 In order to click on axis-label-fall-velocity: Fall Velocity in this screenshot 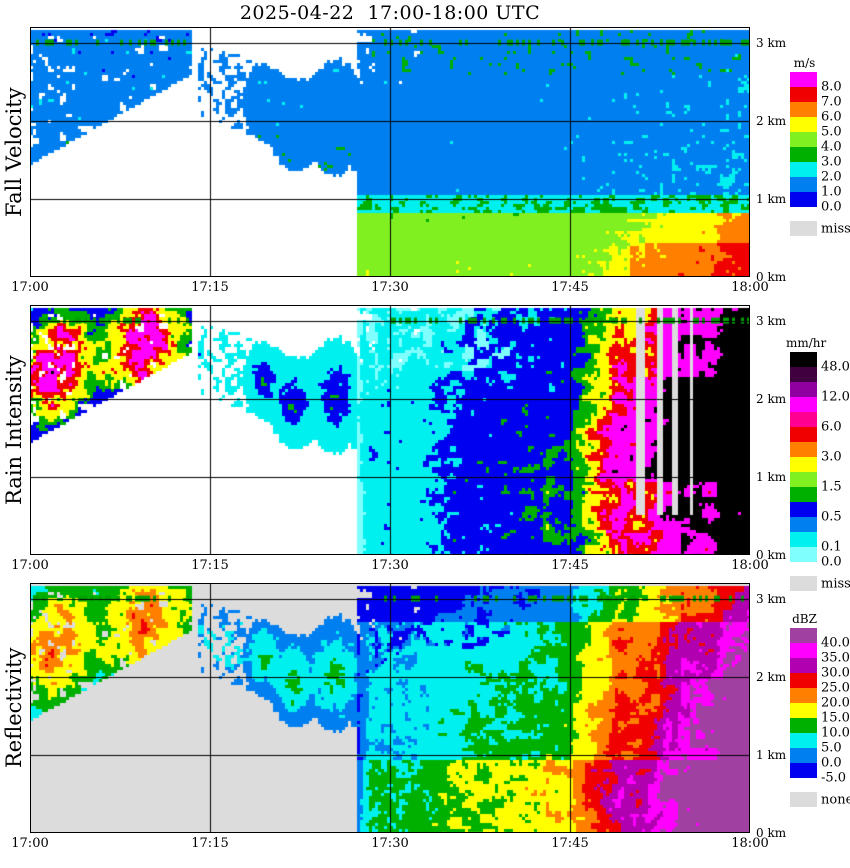, I will do `click(14, 152)`.